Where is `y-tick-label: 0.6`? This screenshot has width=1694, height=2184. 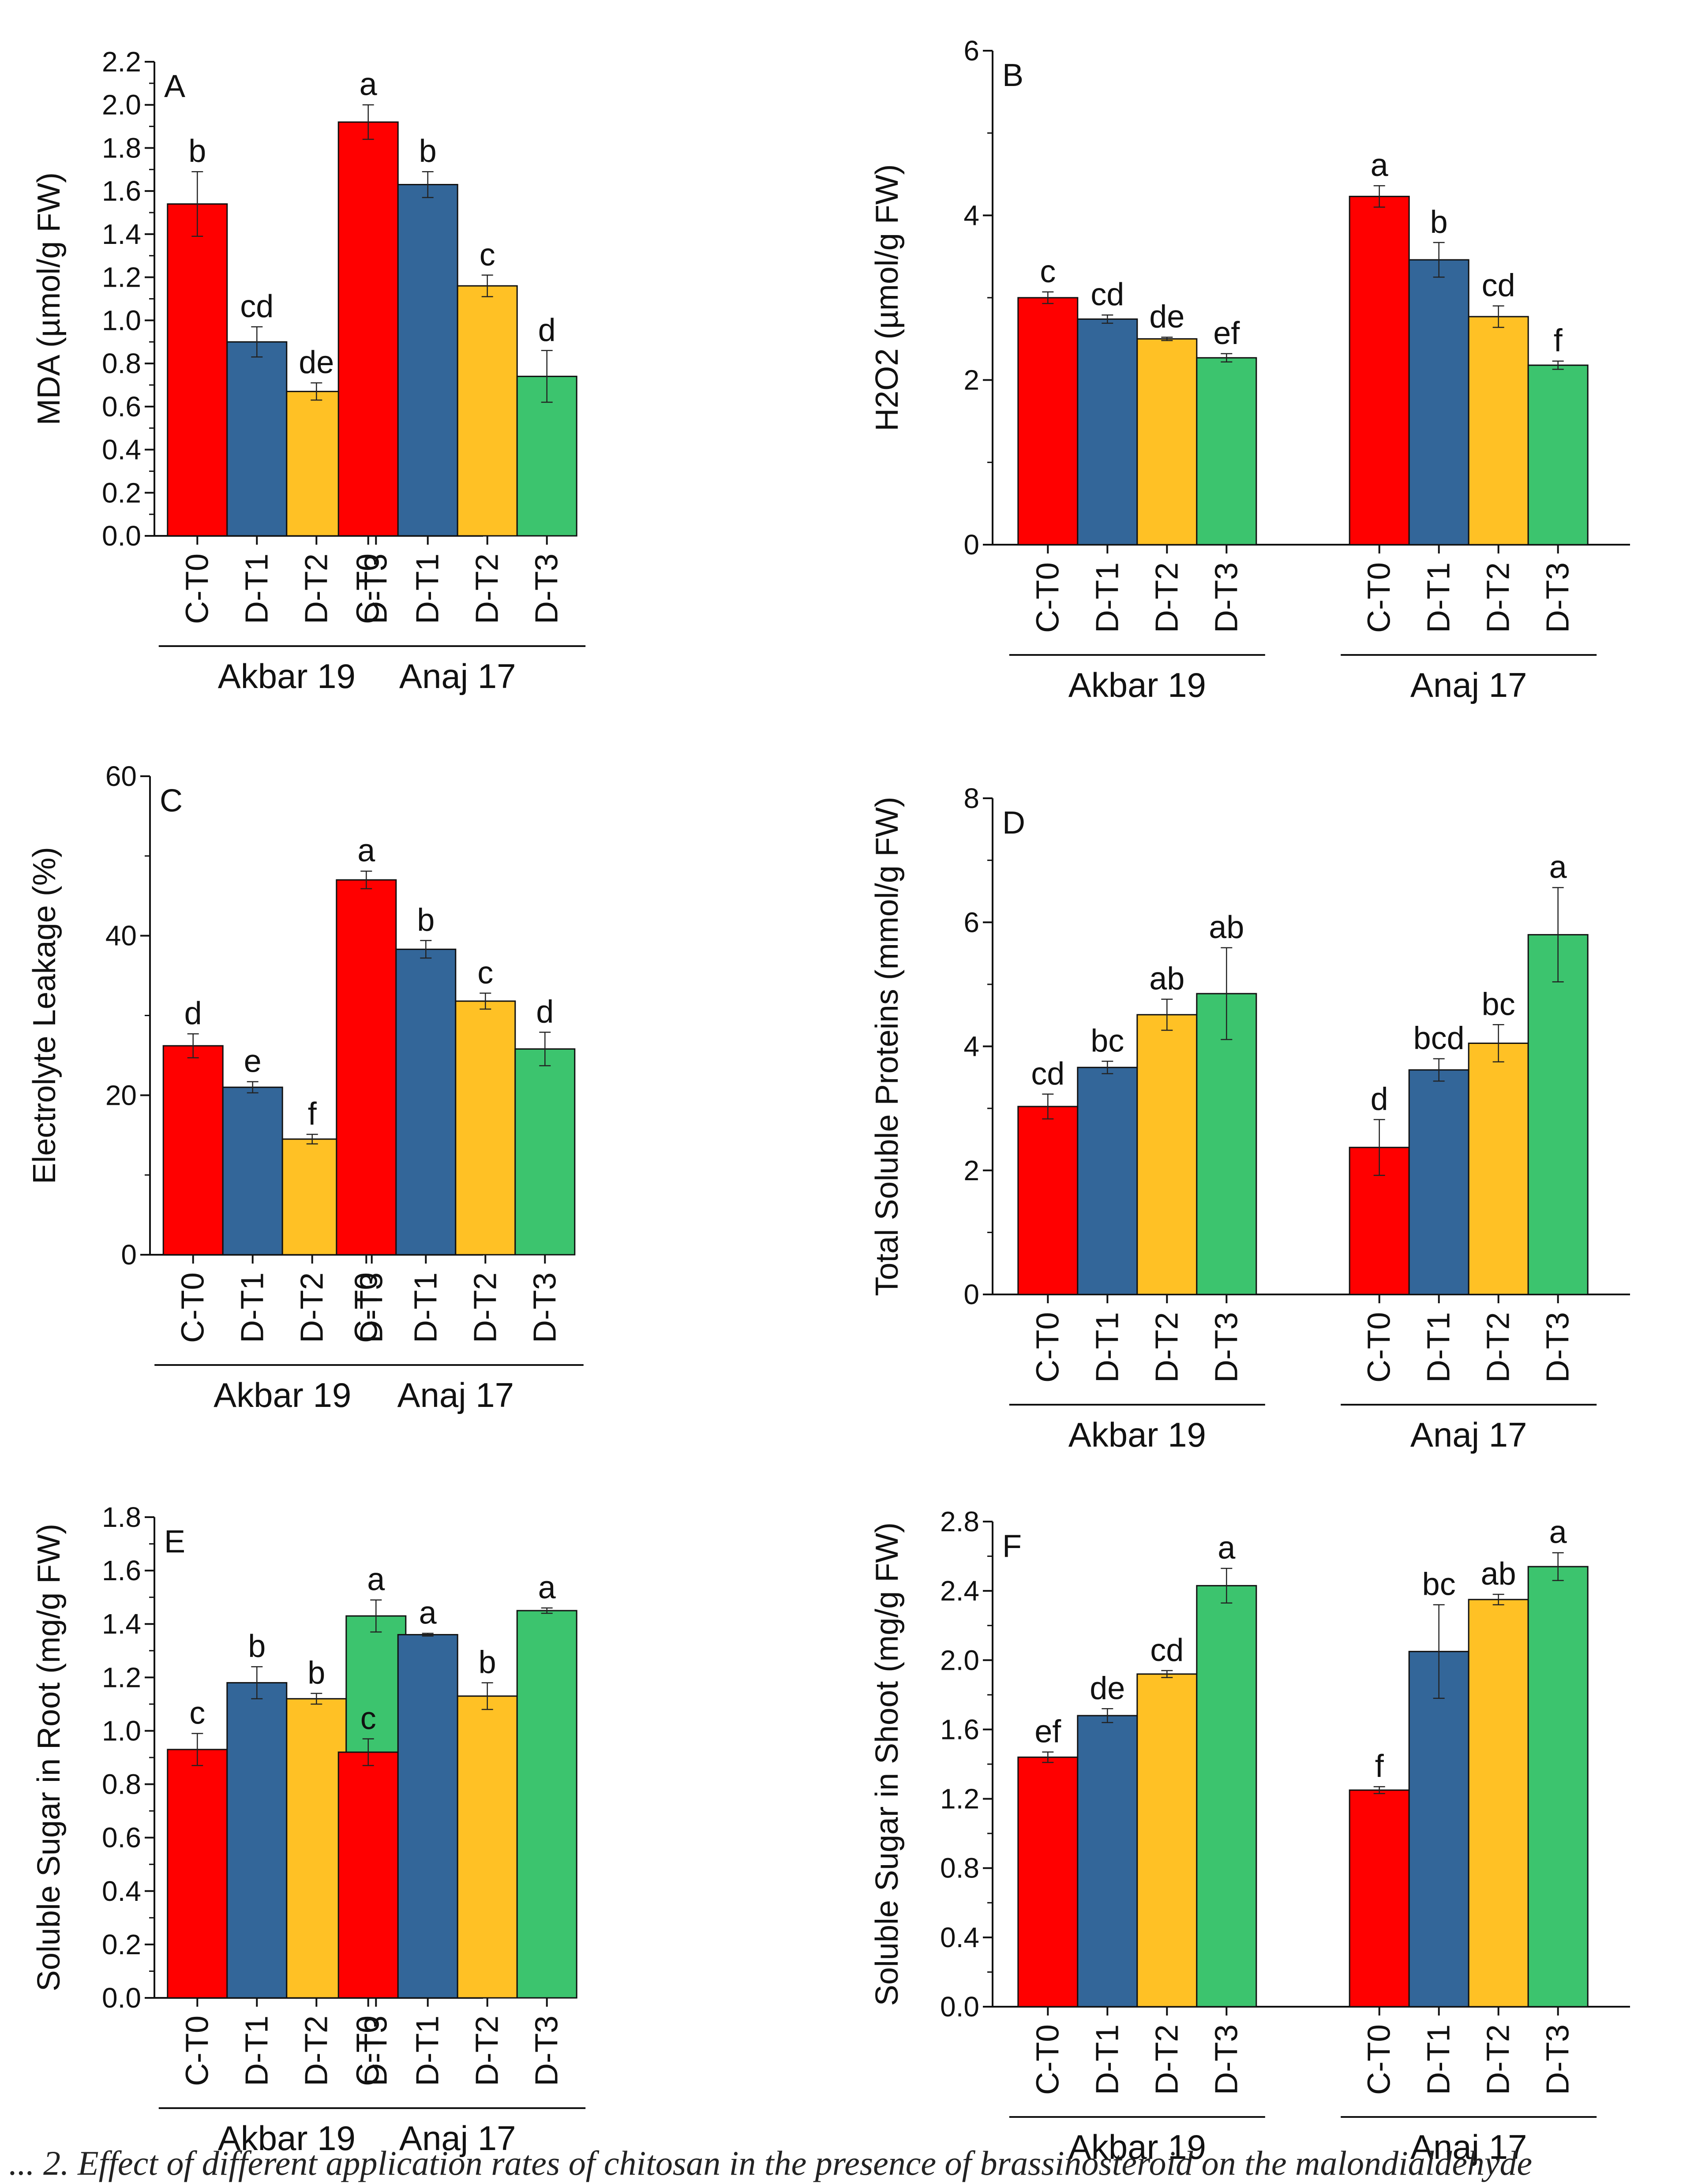
y-tick-label: 0.6 is located at coordinates (122, 407).